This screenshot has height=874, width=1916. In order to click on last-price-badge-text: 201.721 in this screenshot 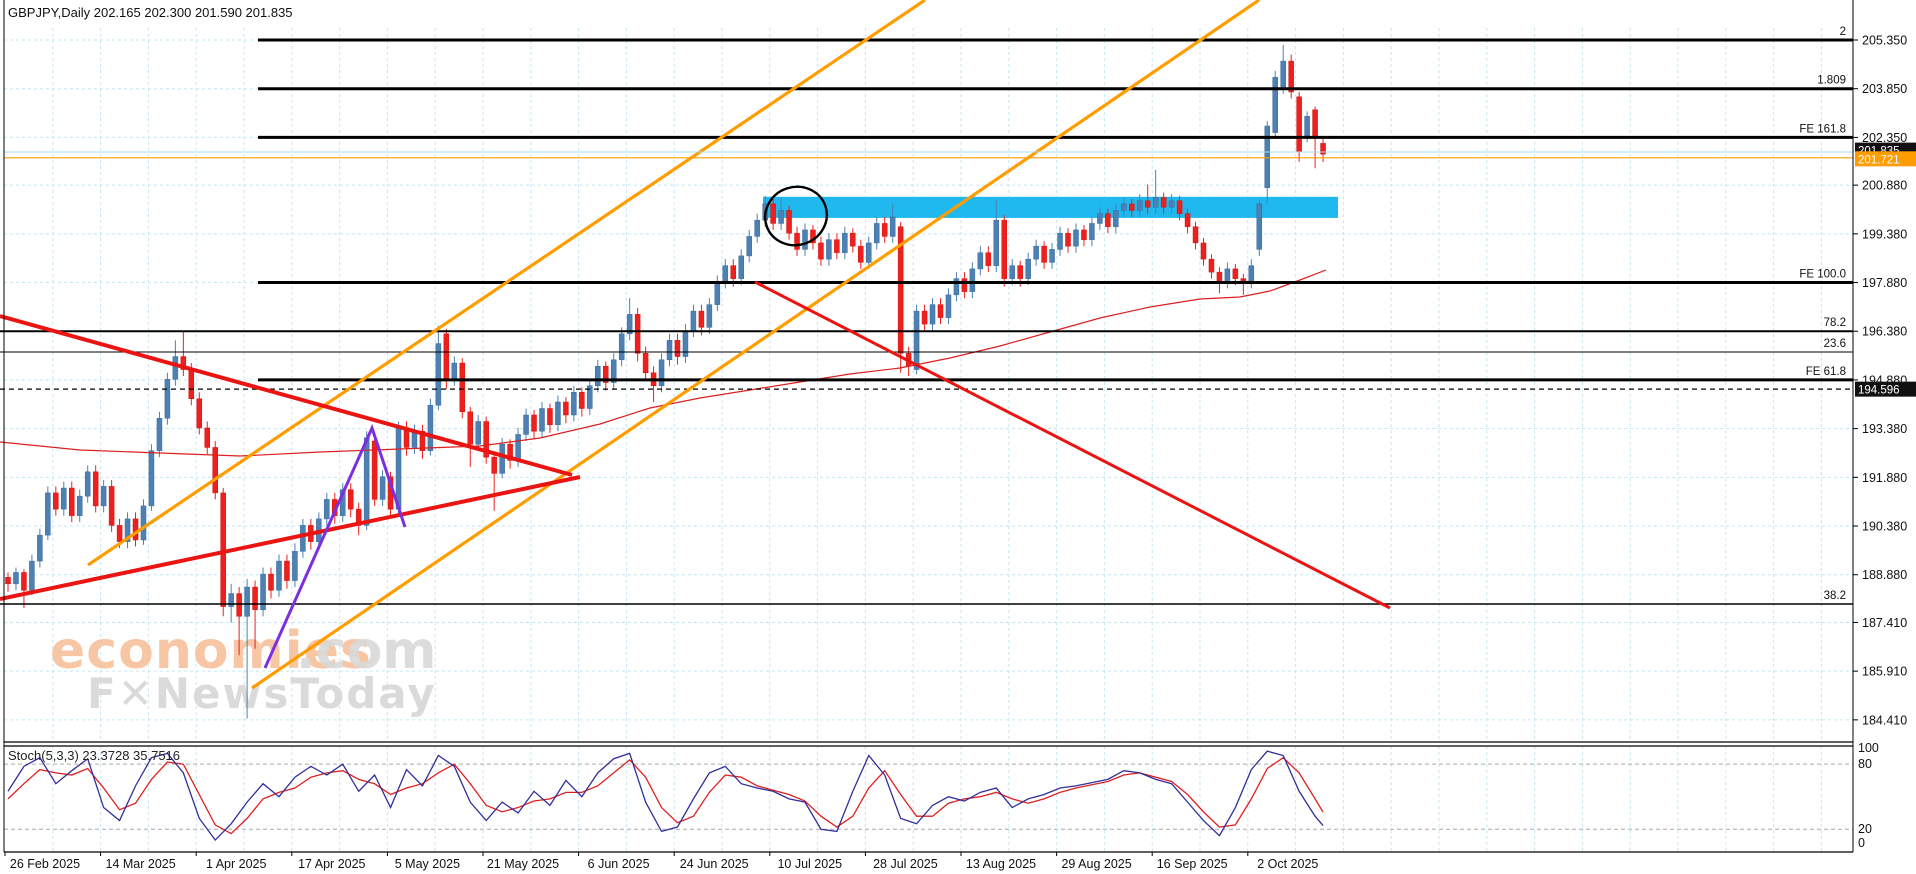, I will do `click(1879, 160)`.